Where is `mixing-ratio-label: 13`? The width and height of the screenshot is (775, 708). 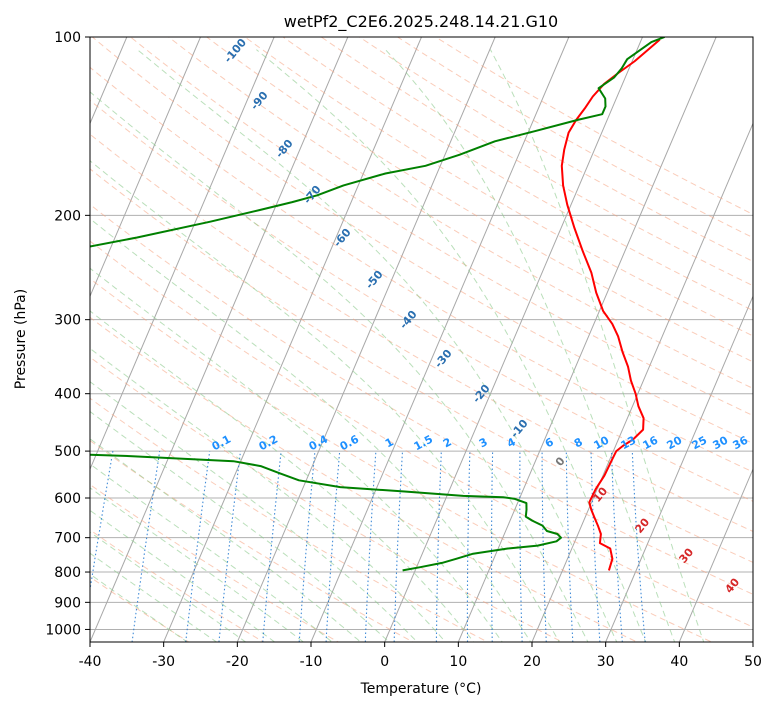
mixing-ratio-label: 13 is located at coordinates (629, 443).